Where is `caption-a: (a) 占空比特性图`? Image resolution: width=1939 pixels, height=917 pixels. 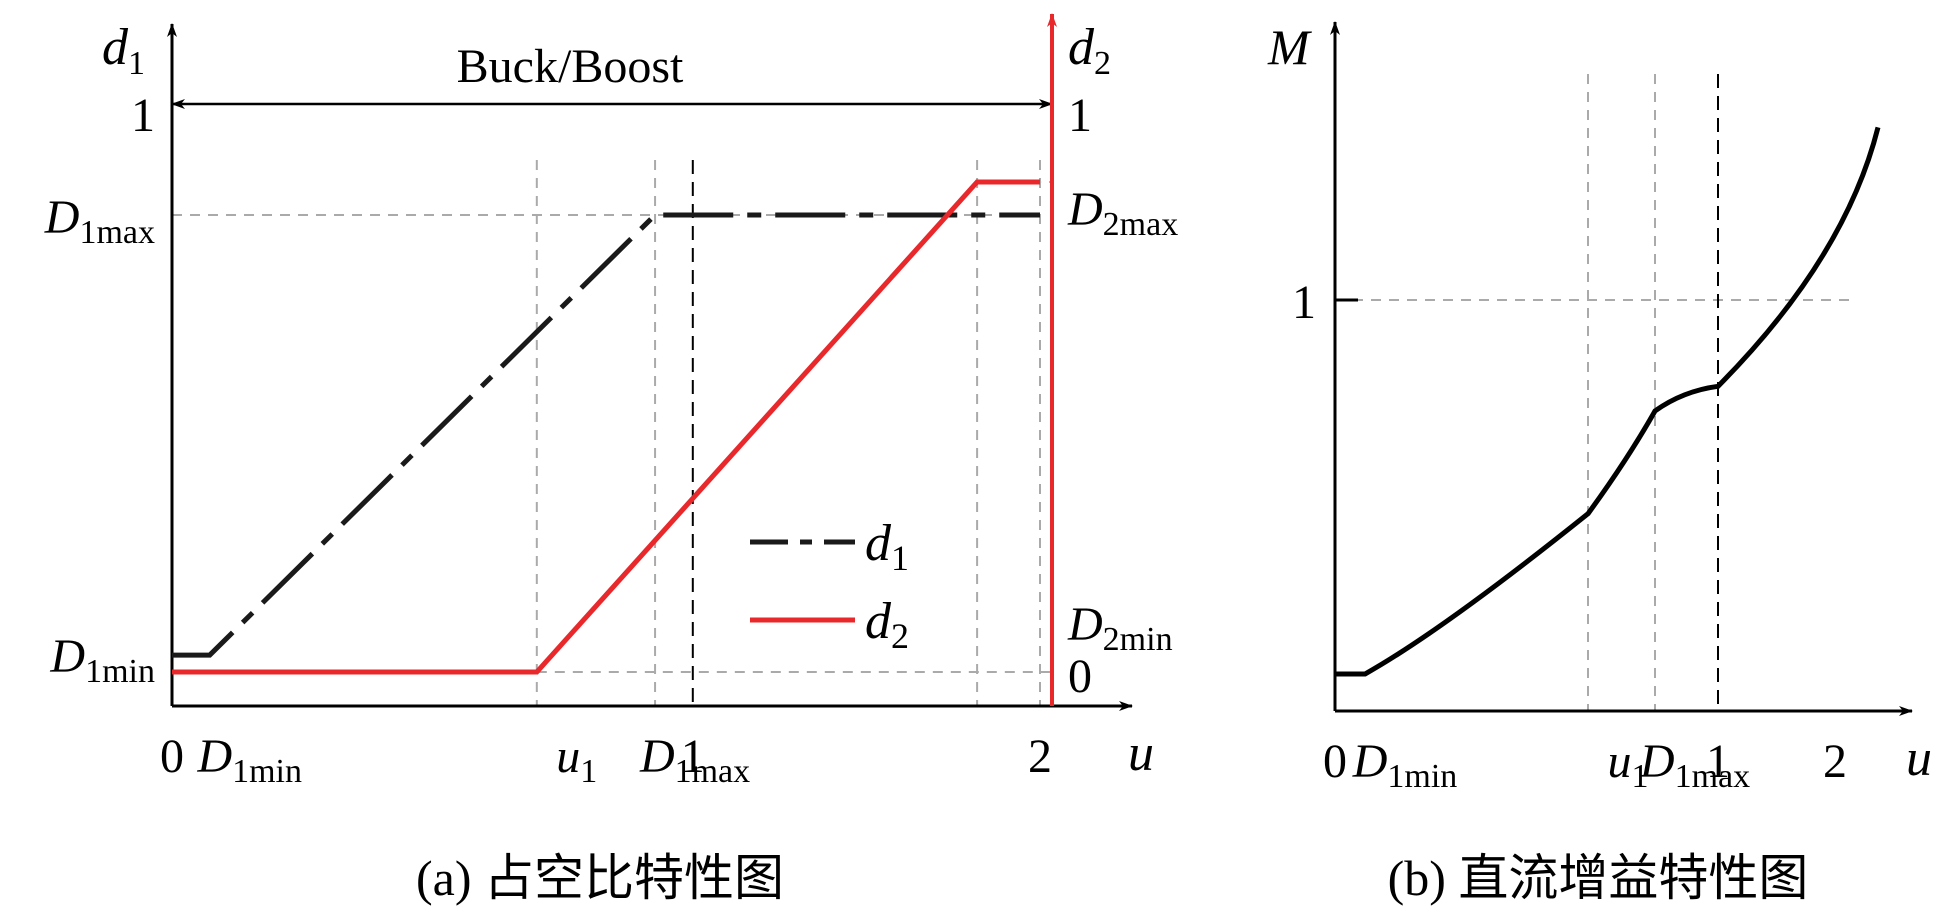
caption-a: (a) 占空比特性图 is located at coordinates (600, 878).